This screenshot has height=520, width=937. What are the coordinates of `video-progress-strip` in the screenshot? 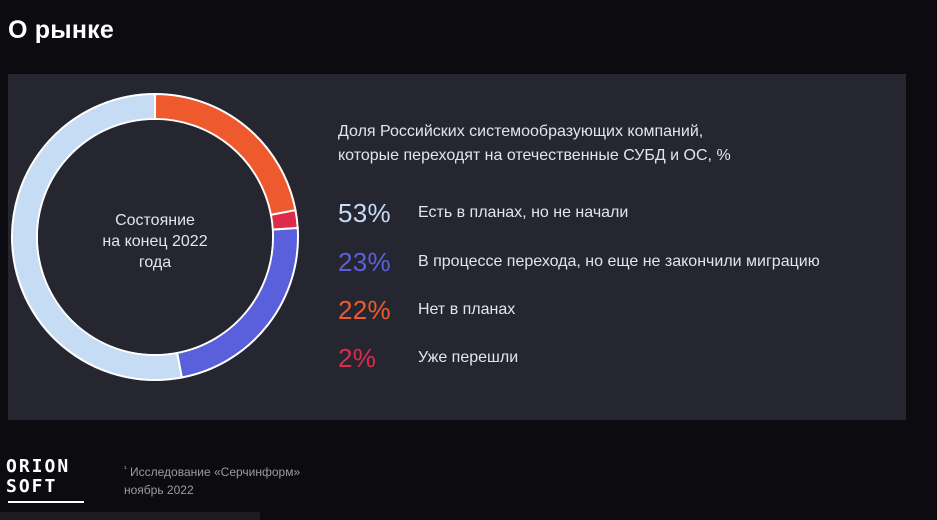 It's located at (130, 516).